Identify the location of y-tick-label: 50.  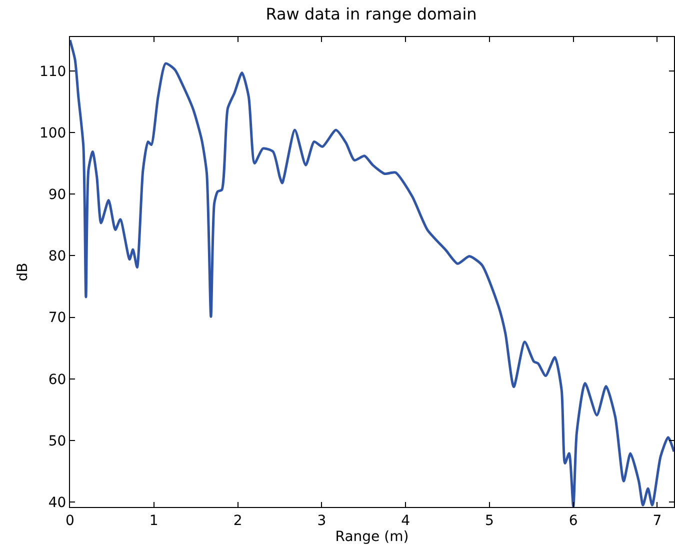
(57, 441).